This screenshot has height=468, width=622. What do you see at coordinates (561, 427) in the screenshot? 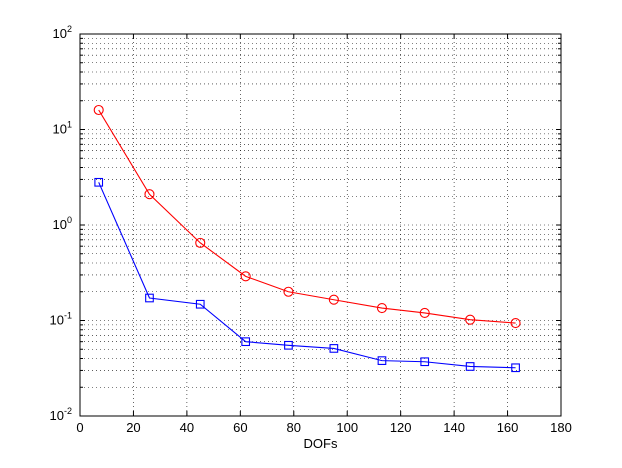
I see `x-tick-label: 180` at bounding box center [561, 427].